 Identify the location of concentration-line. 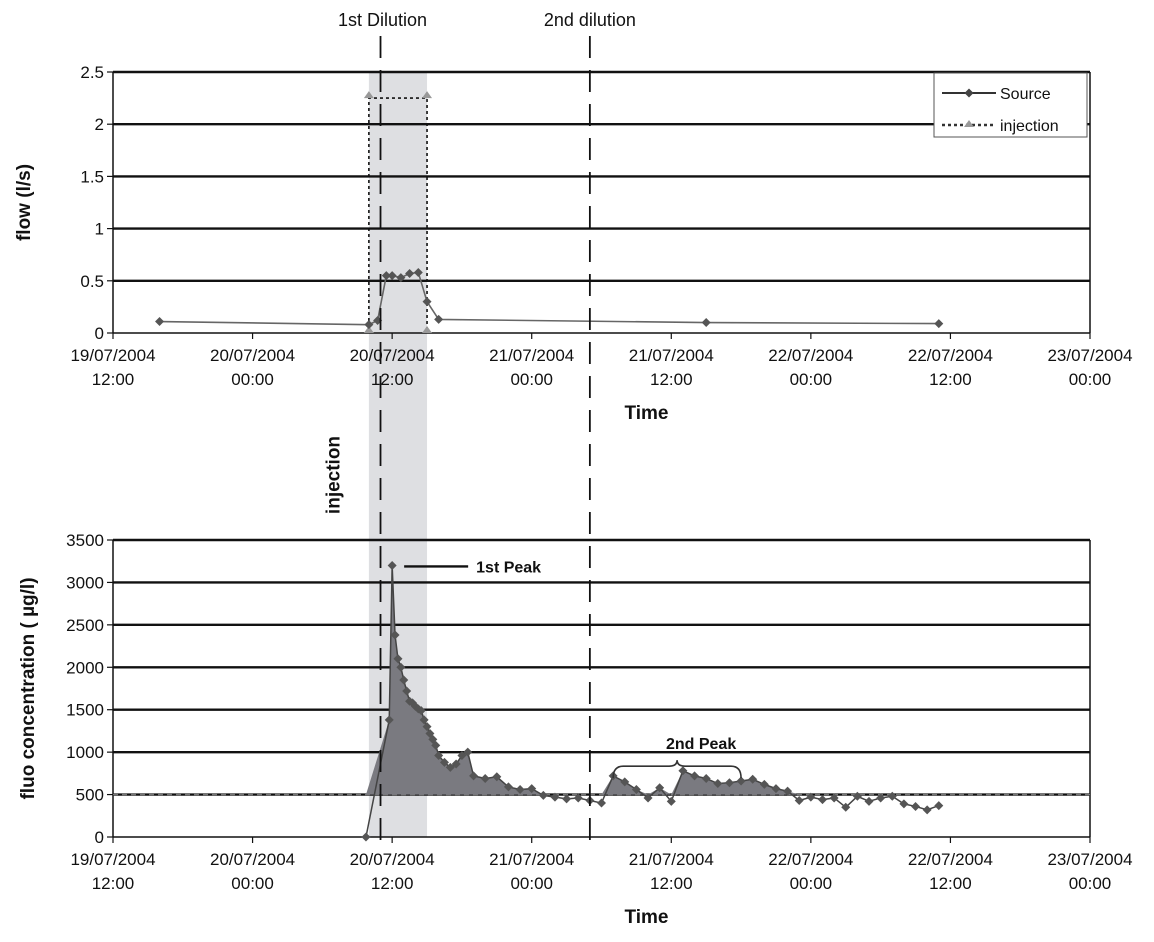
(652, 701).